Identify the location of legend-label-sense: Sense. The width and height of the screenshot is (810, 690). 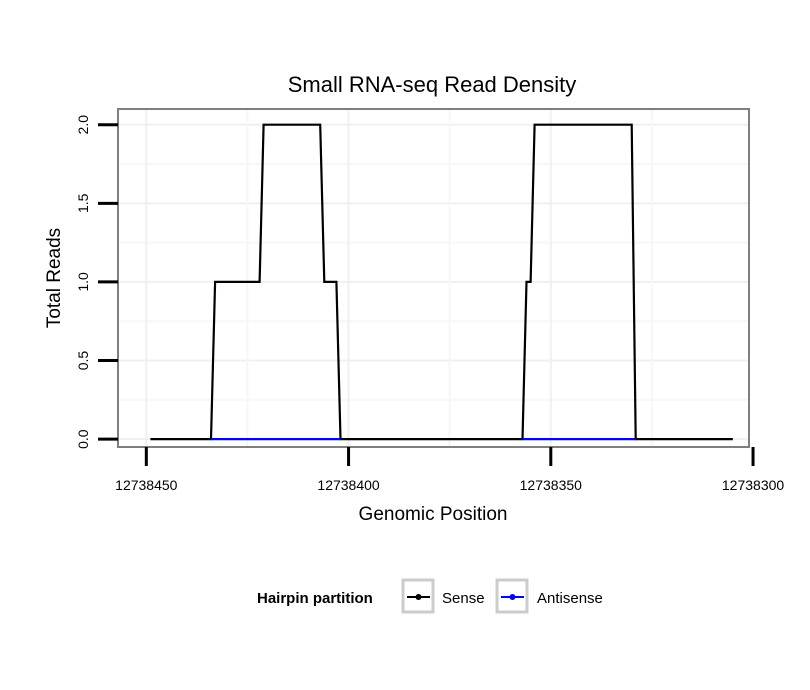
(463, 598).